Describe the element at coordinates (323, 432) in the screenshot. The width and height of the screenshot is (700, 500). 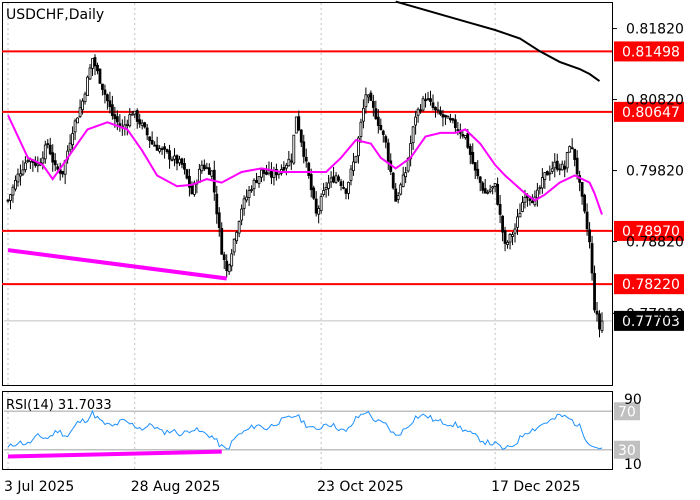
I see `rsi-indicator: 70 30 90 10` at that location.